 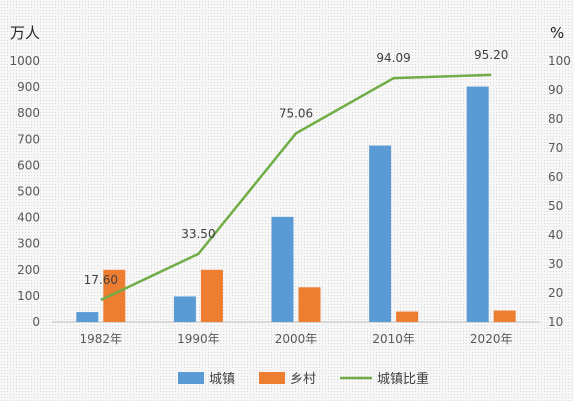 I want to click on y-right-tick-label: 80, so click(x=555, y=119).